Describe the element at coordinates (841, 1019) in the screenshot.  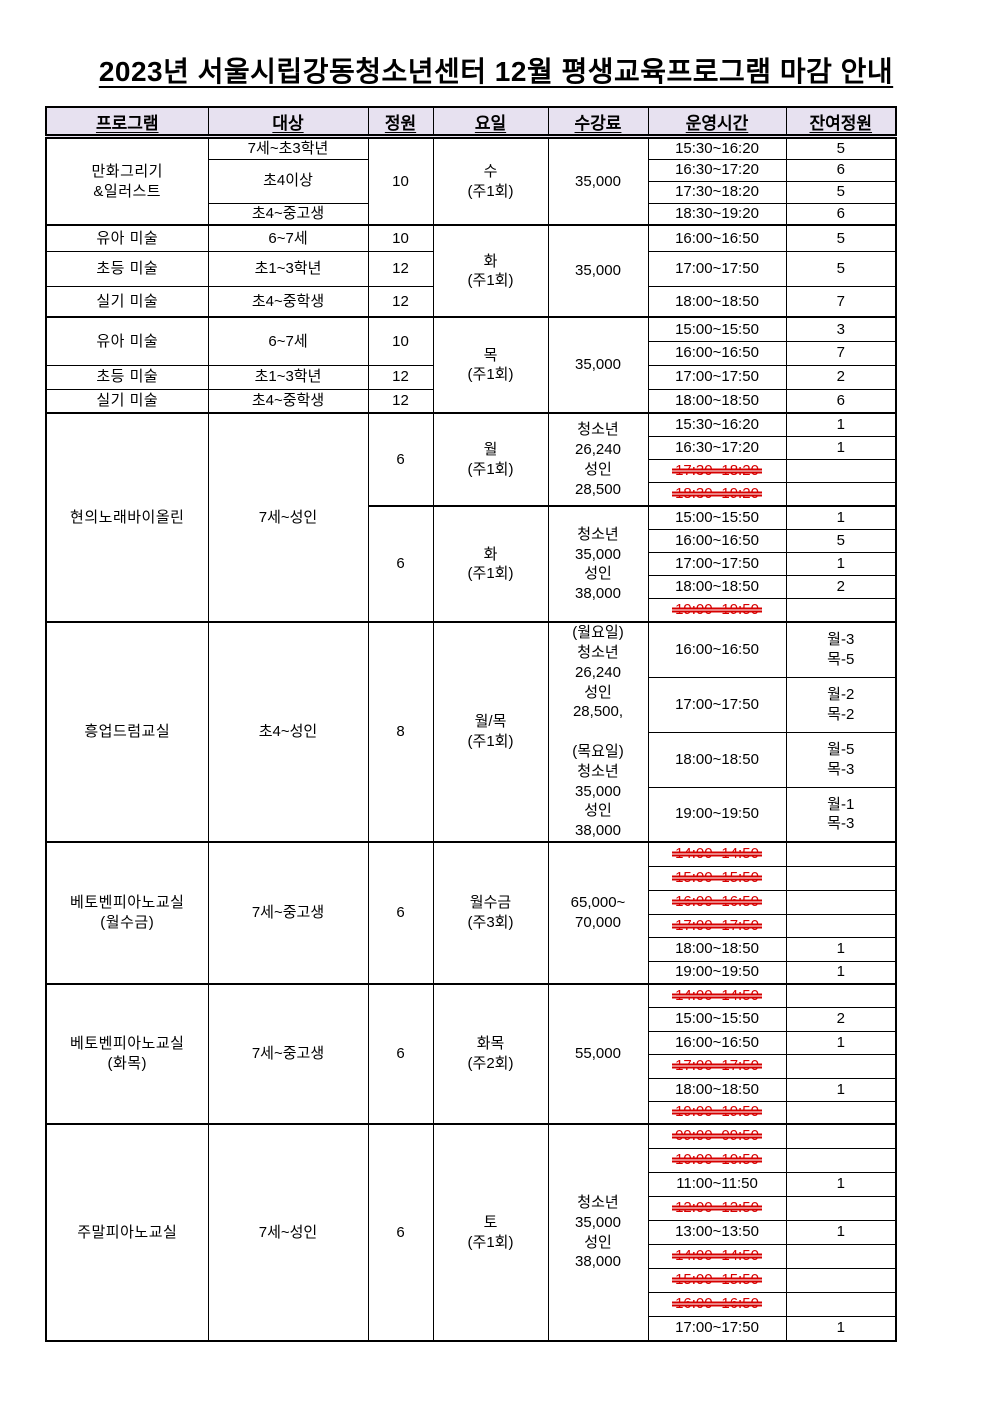
I see `cell-remaining: 2` at that location.